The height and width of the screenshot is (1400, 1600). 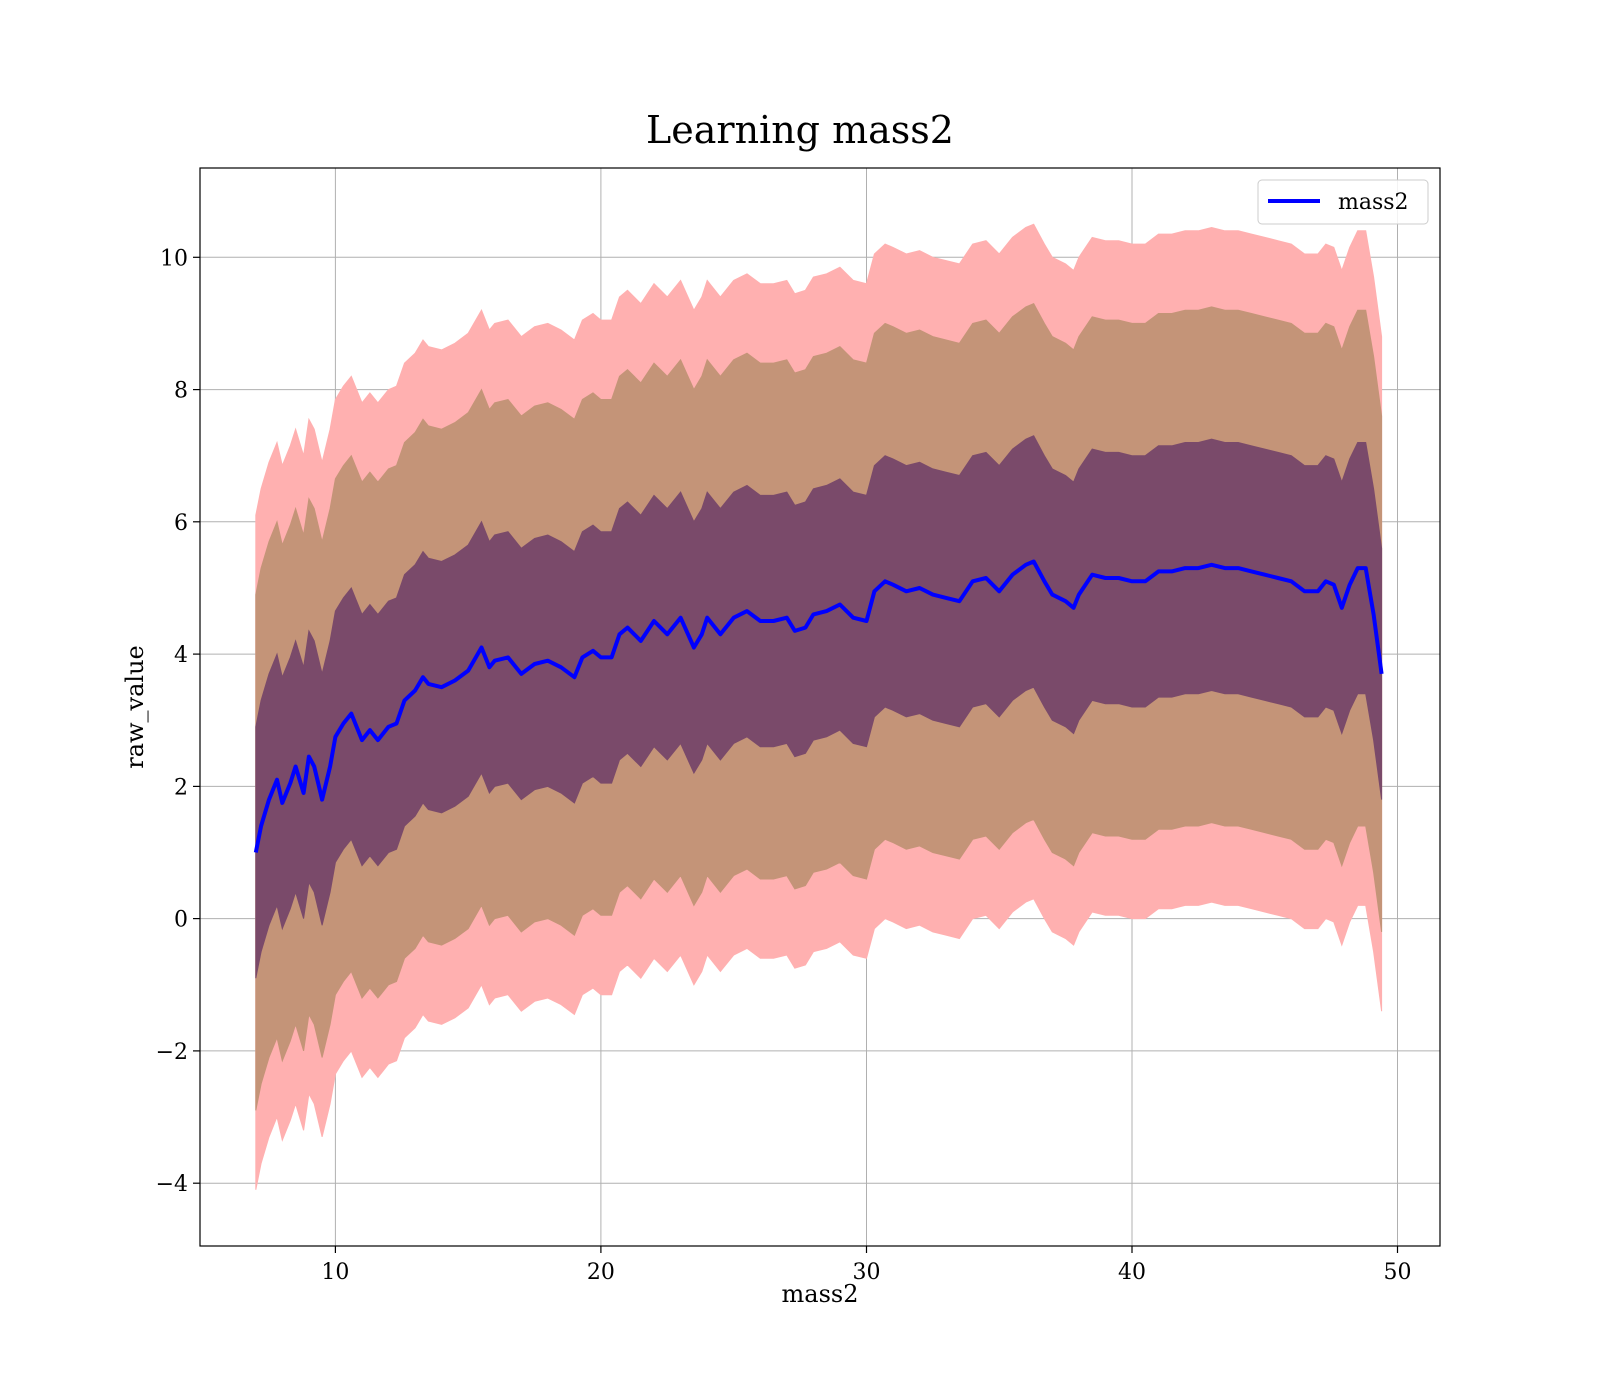 I want to click on series-line-mass2, so click(x=818, y=706).